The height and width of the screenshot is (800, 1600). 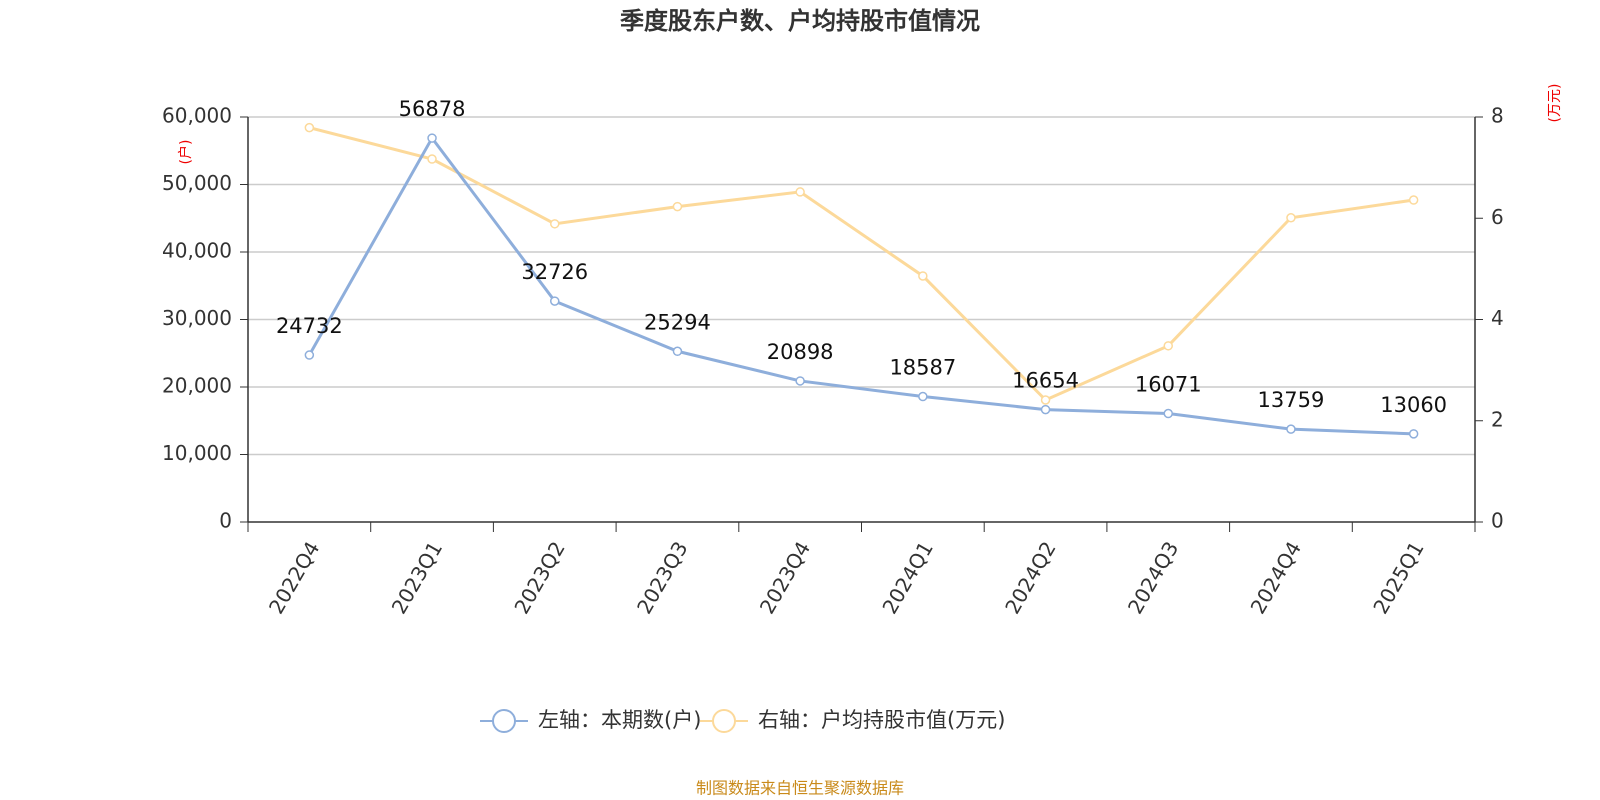 I want to click on x-tick-label: 2023Q1, so click(x=417, y=577).